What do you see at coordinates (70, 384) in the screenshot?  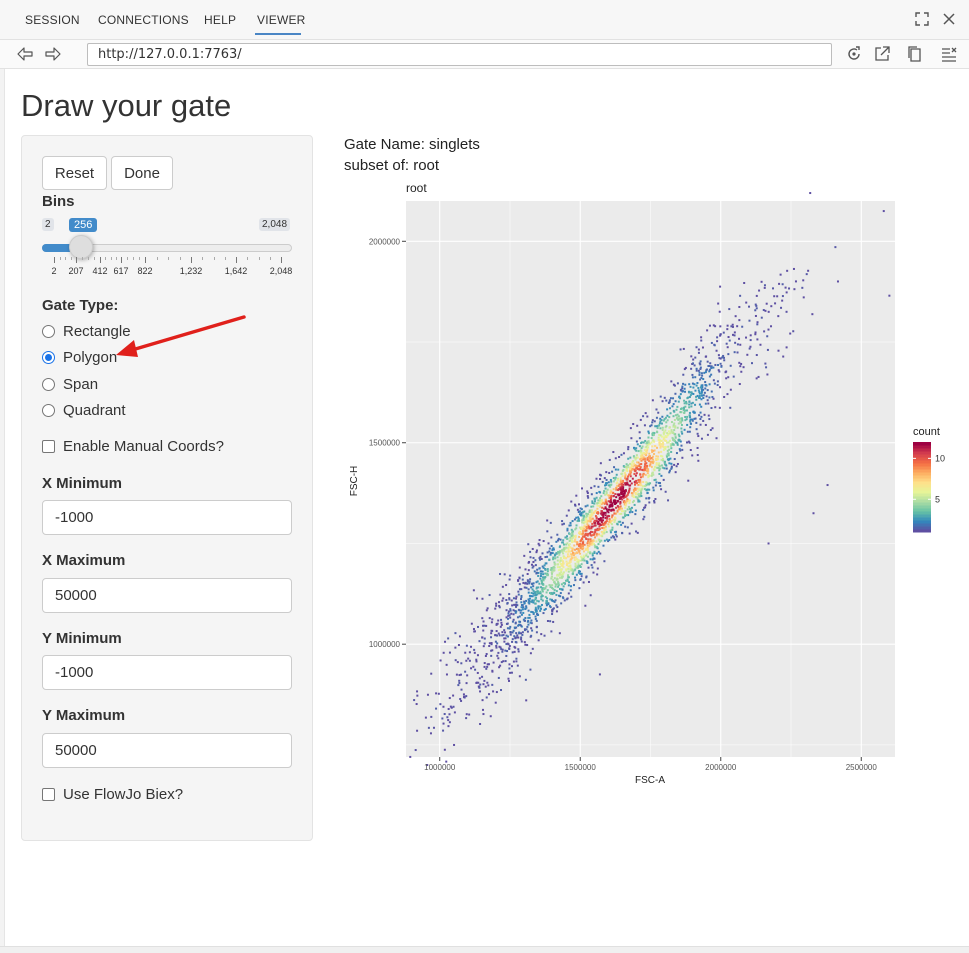 I see `radio-span: Span` at bounding box center [70, 384].